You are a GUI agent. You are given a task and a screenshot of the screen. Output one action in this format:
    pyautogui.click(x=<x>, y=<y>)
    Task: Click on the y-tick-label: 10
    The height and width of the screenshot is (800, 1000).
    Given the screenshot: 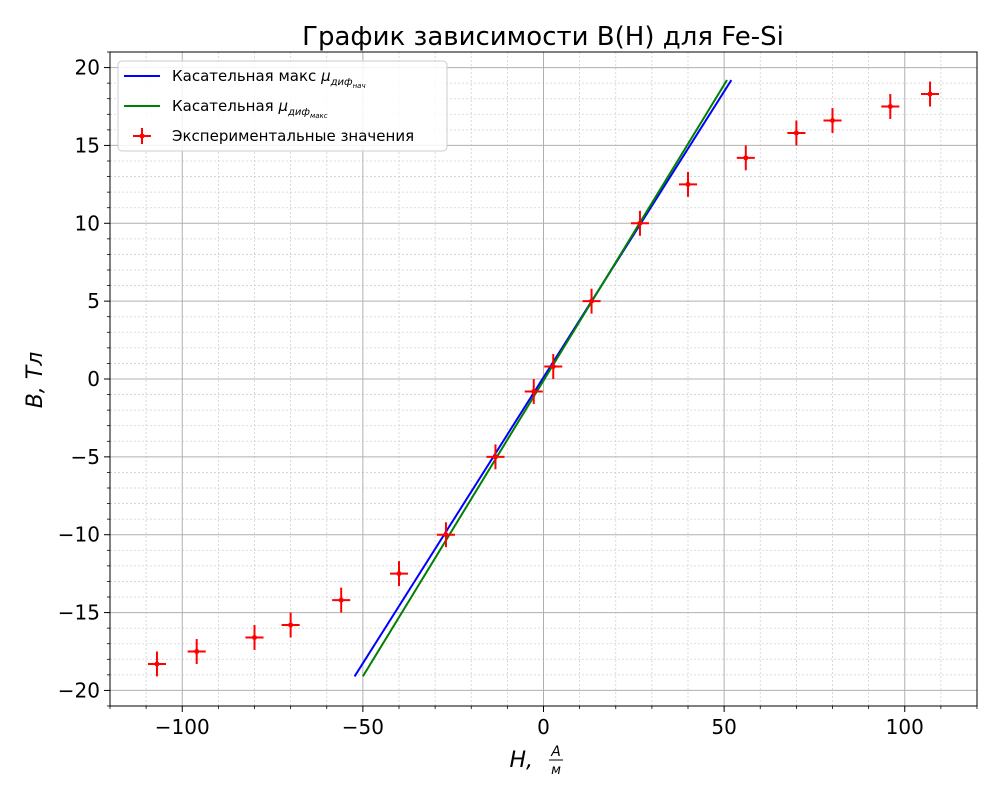 What is the action you would take?
    pyautogui.click(x=87, y=223)
    